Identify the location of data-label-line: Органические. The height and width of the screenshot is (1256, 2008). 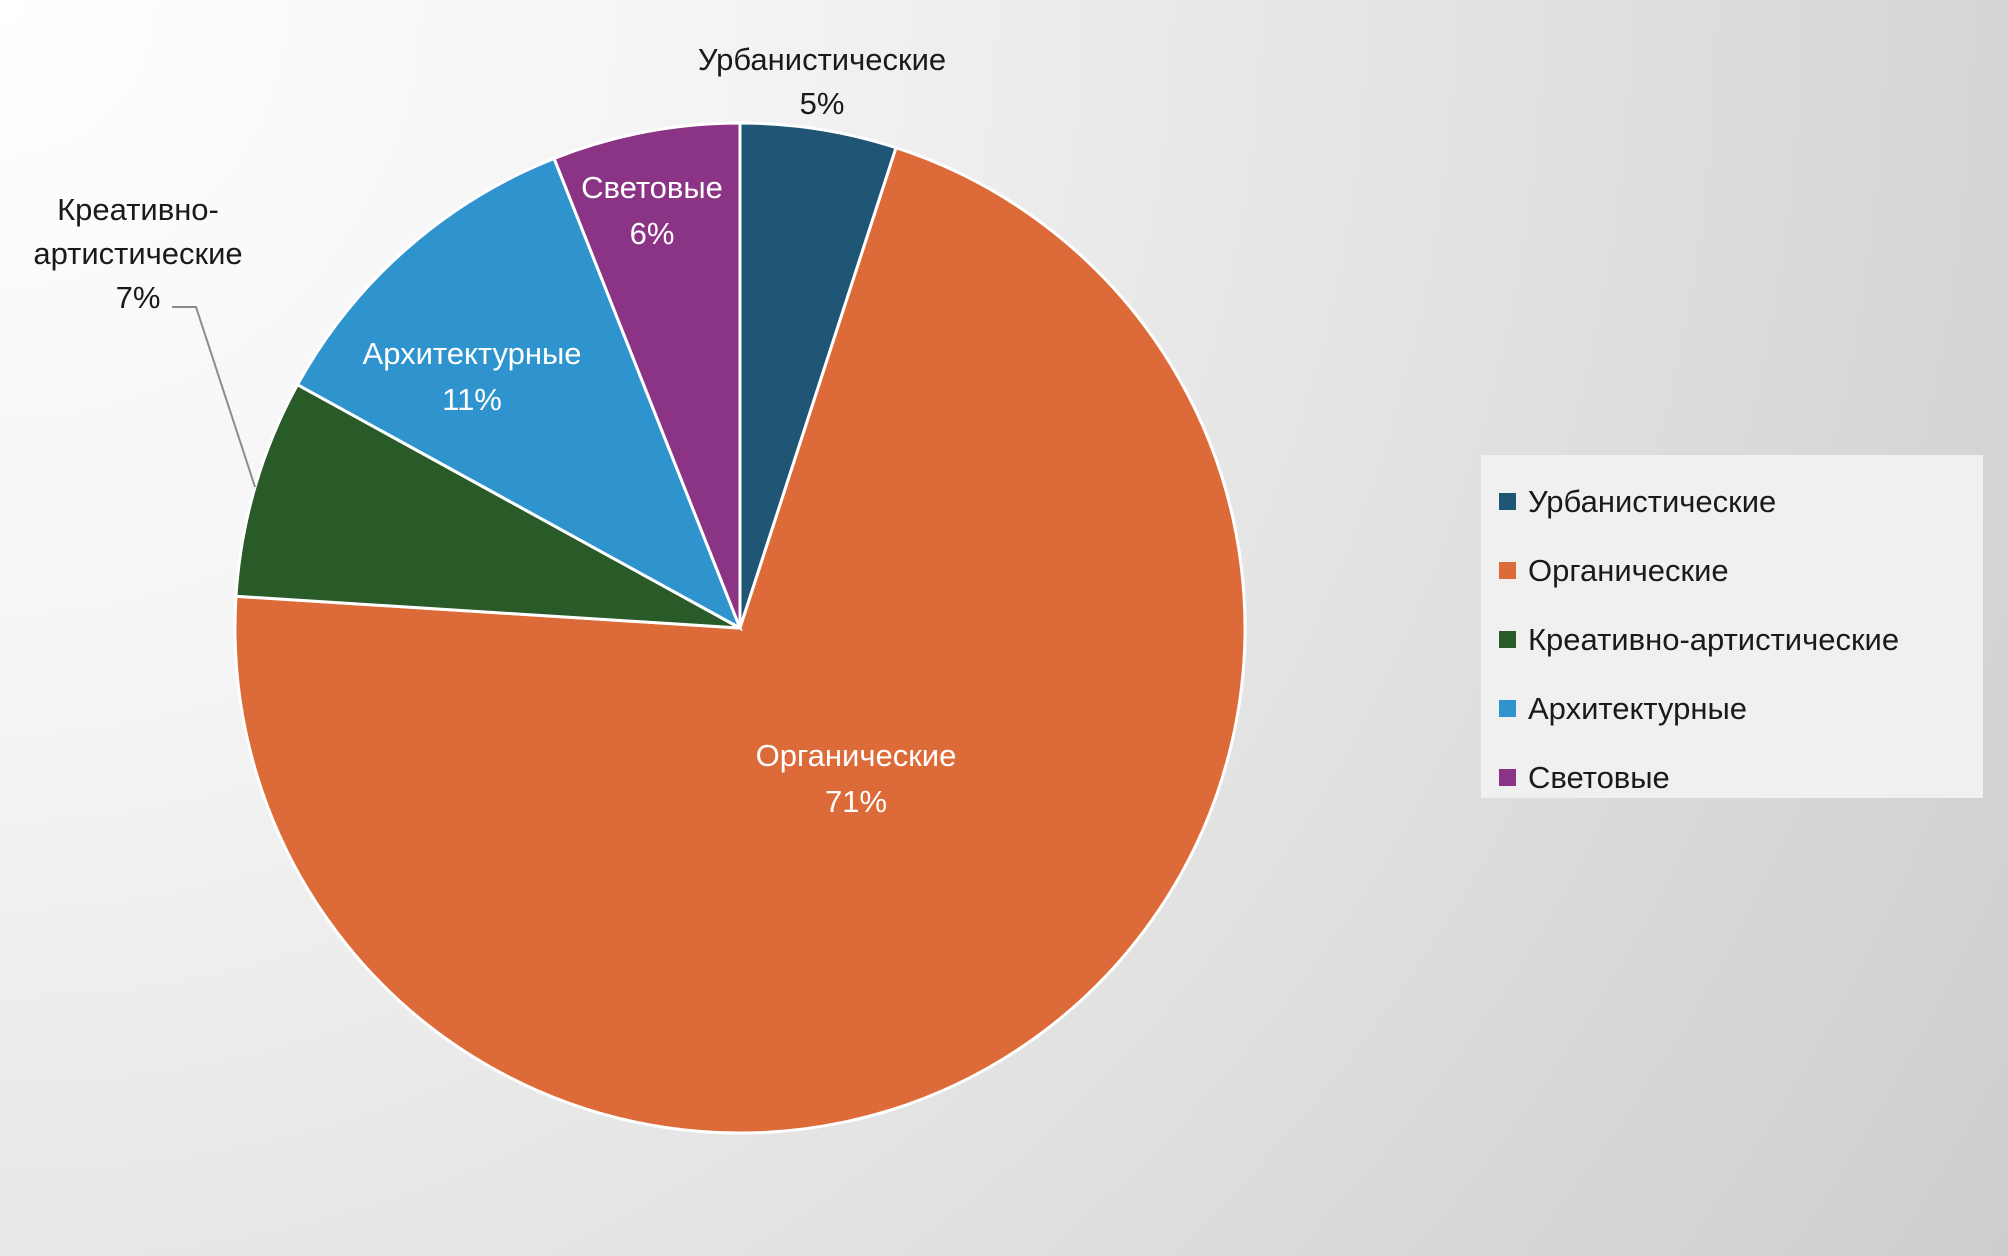
(856, 755).